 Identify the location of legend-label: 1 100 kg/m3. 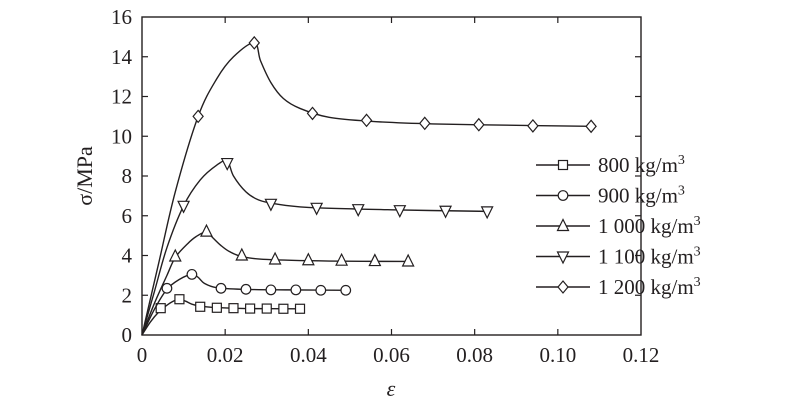
(649, 257).